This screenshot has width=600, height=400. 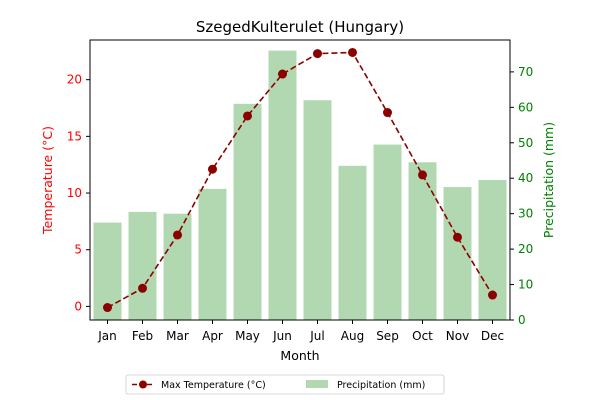 I want to click on temperature-point-oct, so click(x=422, y=175).